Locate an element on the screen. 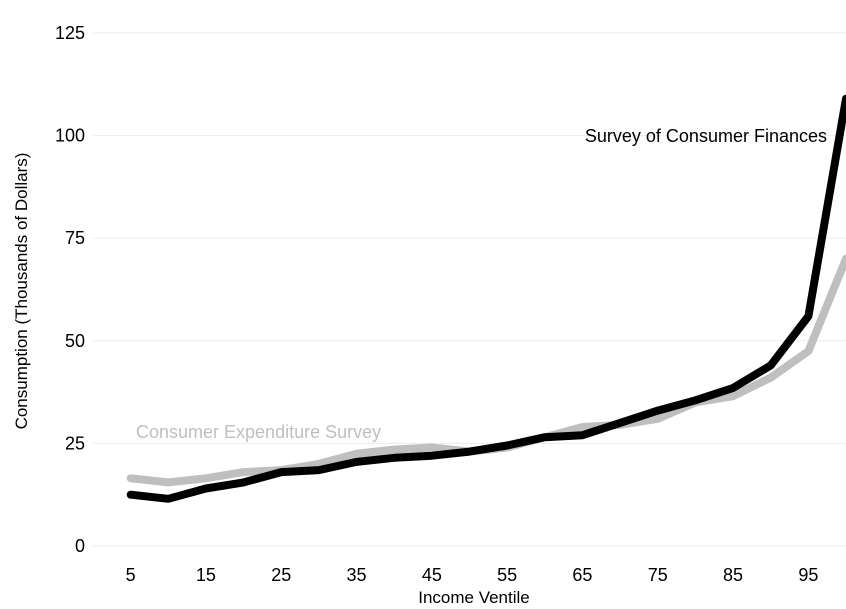  y-tick-label-0: 0 is located at coordinates (80, 546).